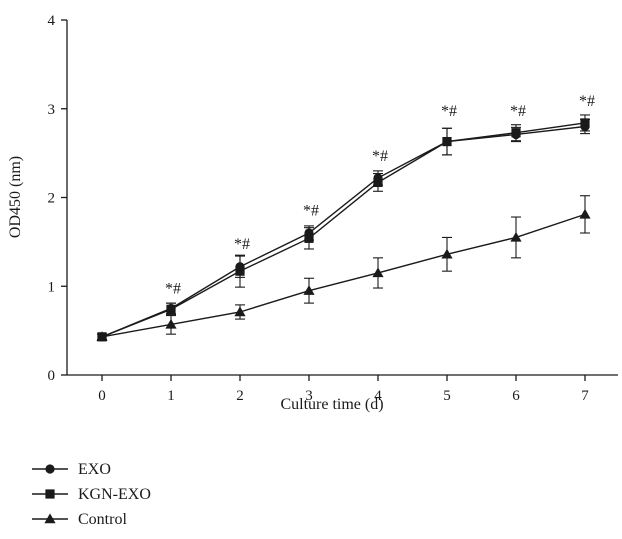  I want to click on x-tick-label: 7, so click(585, 396).